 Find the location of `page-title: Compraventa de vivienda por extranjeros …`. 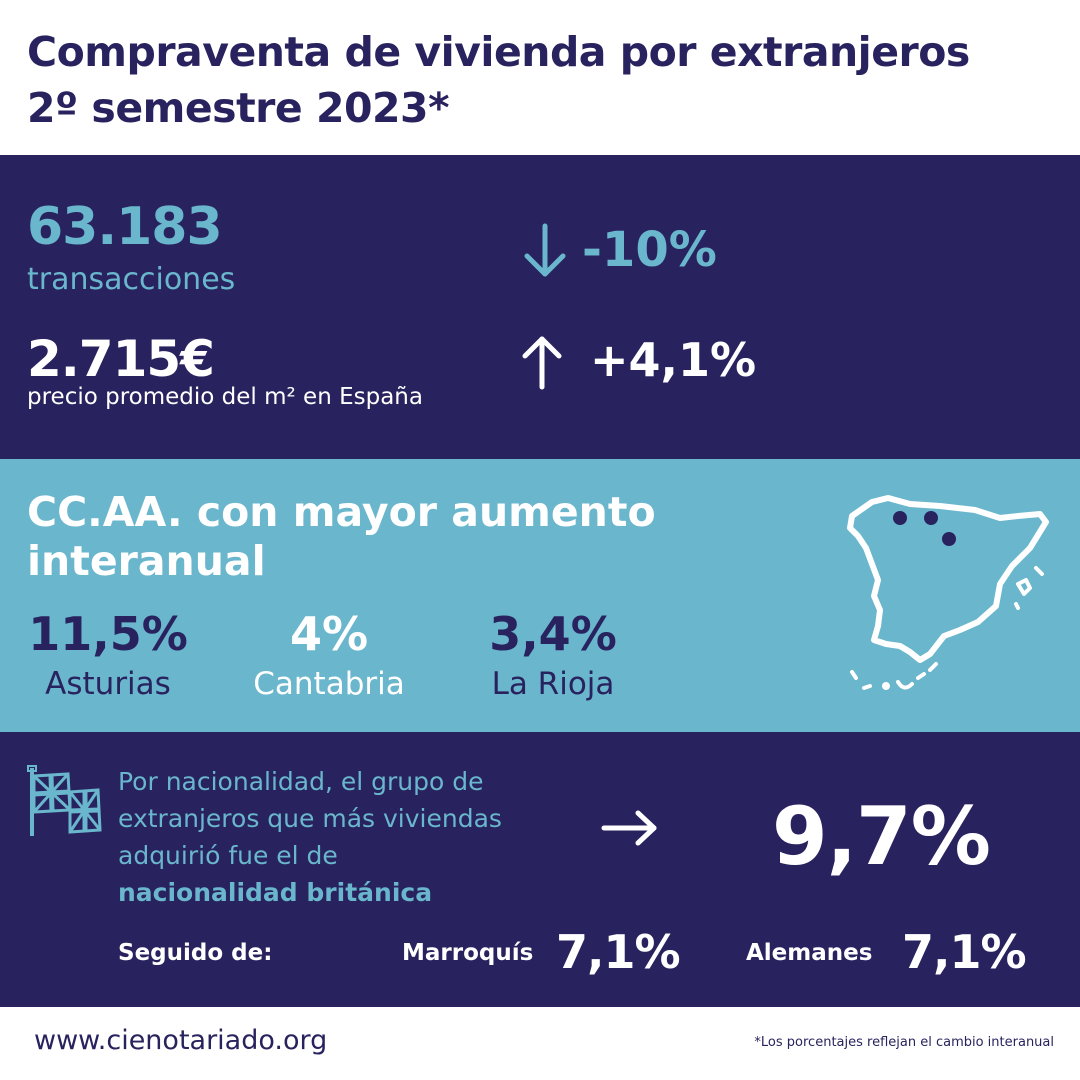

page-title: Compraventa de vivienda por extranjeros … is located at coordinates (498, 80).